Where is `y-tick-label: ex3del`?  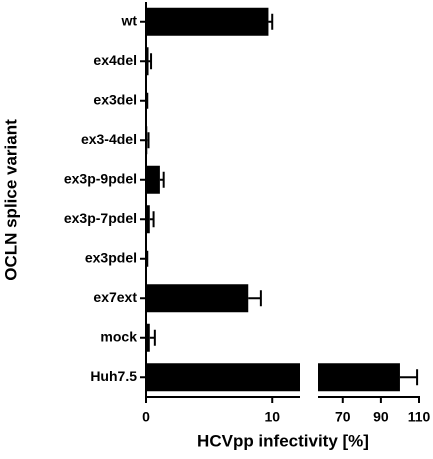
y-tick-label: ex3del is located at coordinates (115, 99).